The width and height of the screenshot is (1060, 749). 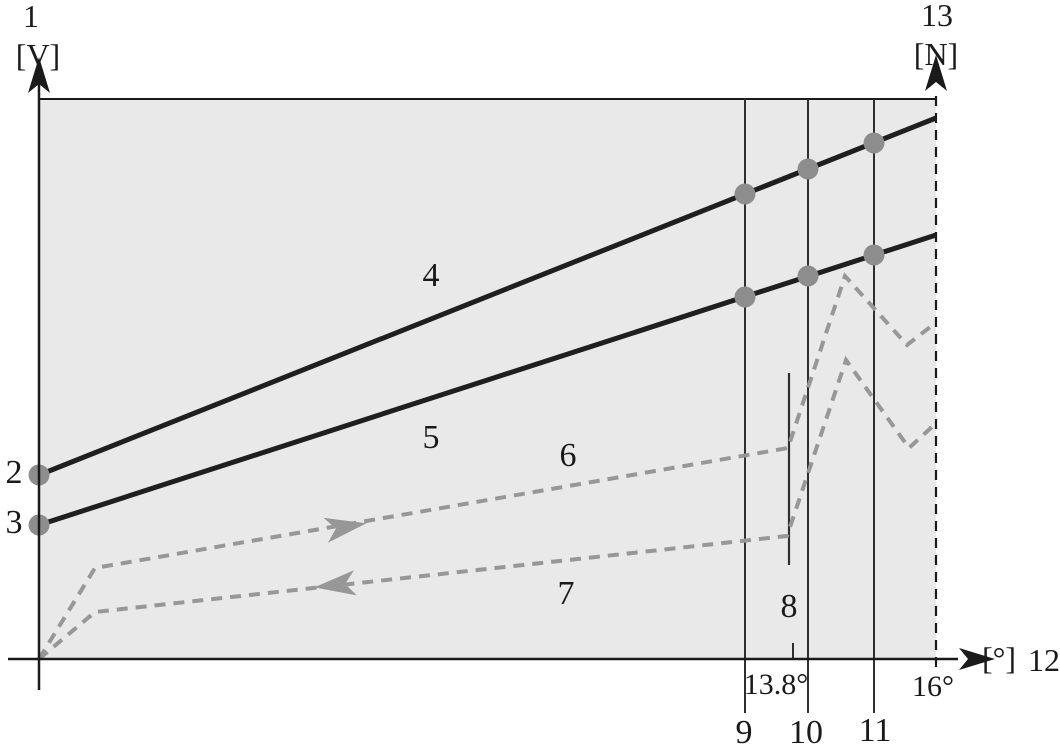 I want to click on lower-line-ref-label: 5, so click(x=431, y=437).